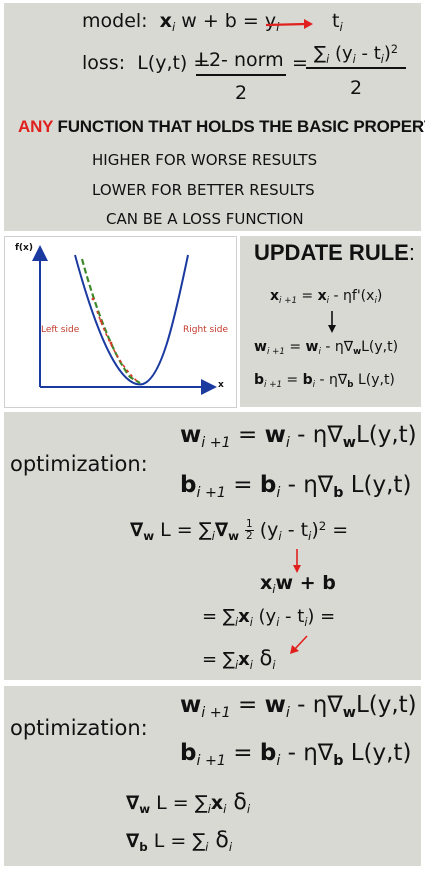 Image resolution: width=425 pixels, height=870 pixels. Describe the element at coordinates (146, 63) in the screenshot. I see `loss-label: loss: L(y,t) =` at that location.